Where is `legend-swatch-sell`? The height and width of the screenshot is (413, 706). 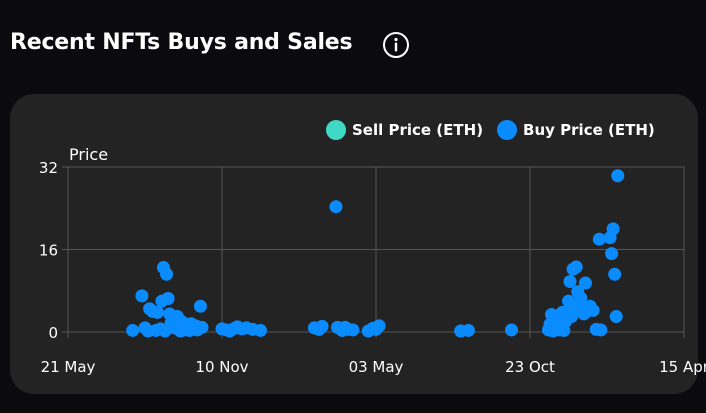
legend-swatch-sell is located at coordinates (336, 130).